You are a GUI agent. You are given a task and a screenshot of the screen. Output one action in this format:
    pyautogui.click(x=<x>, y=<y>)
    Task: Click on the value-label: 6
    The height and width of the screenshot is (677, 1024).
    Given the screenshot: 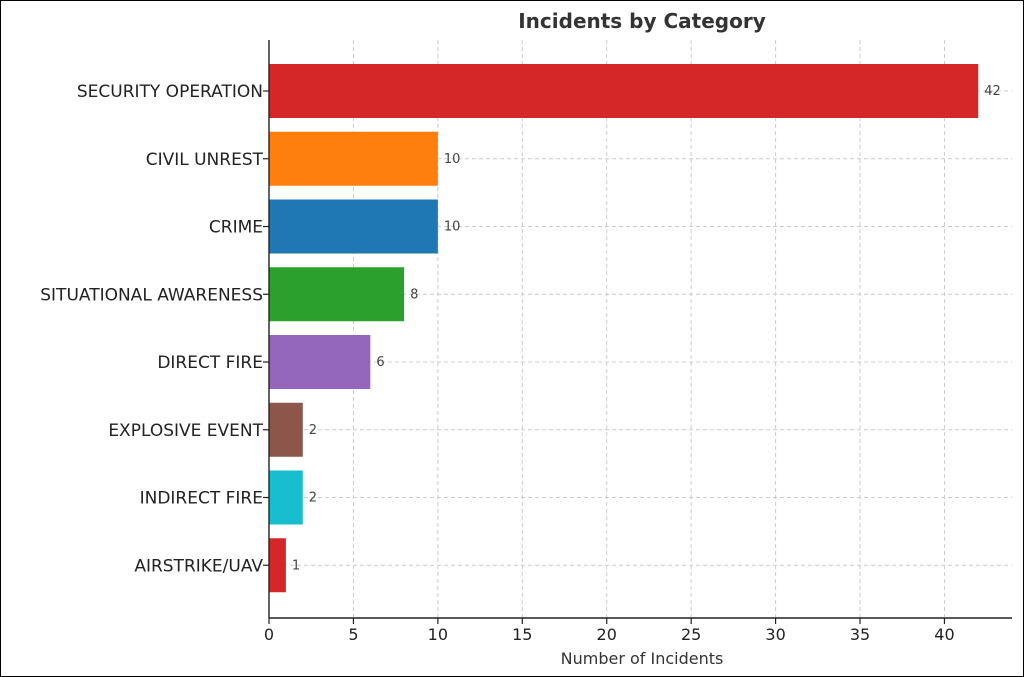 What is the action you would take?
    pyautogui.click(x=380, y=362)
    